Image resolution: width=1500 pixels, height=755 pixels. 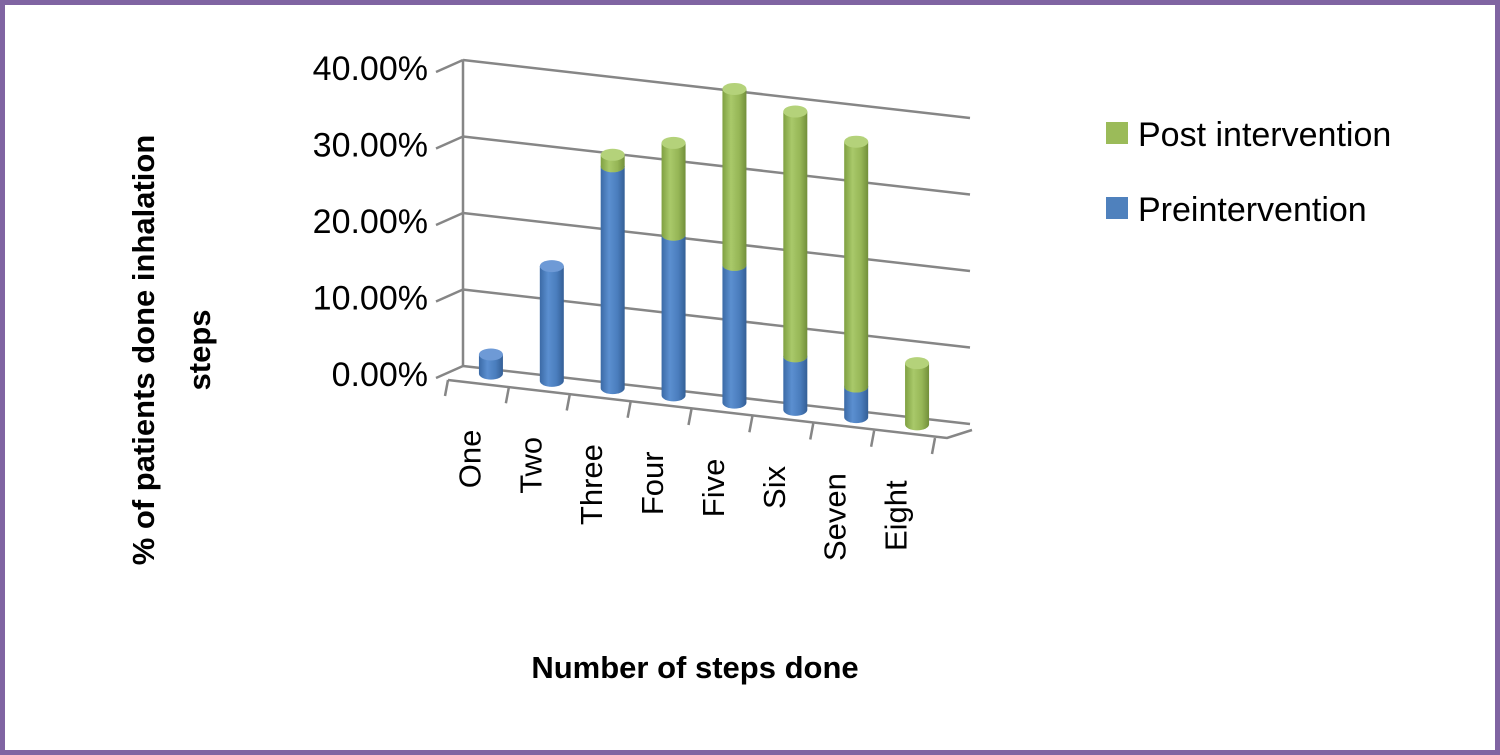 What do you see at coordinates (612, 277) in the screenshot?
I see `bar-three-preintervention` at bounding box center [612, 277].